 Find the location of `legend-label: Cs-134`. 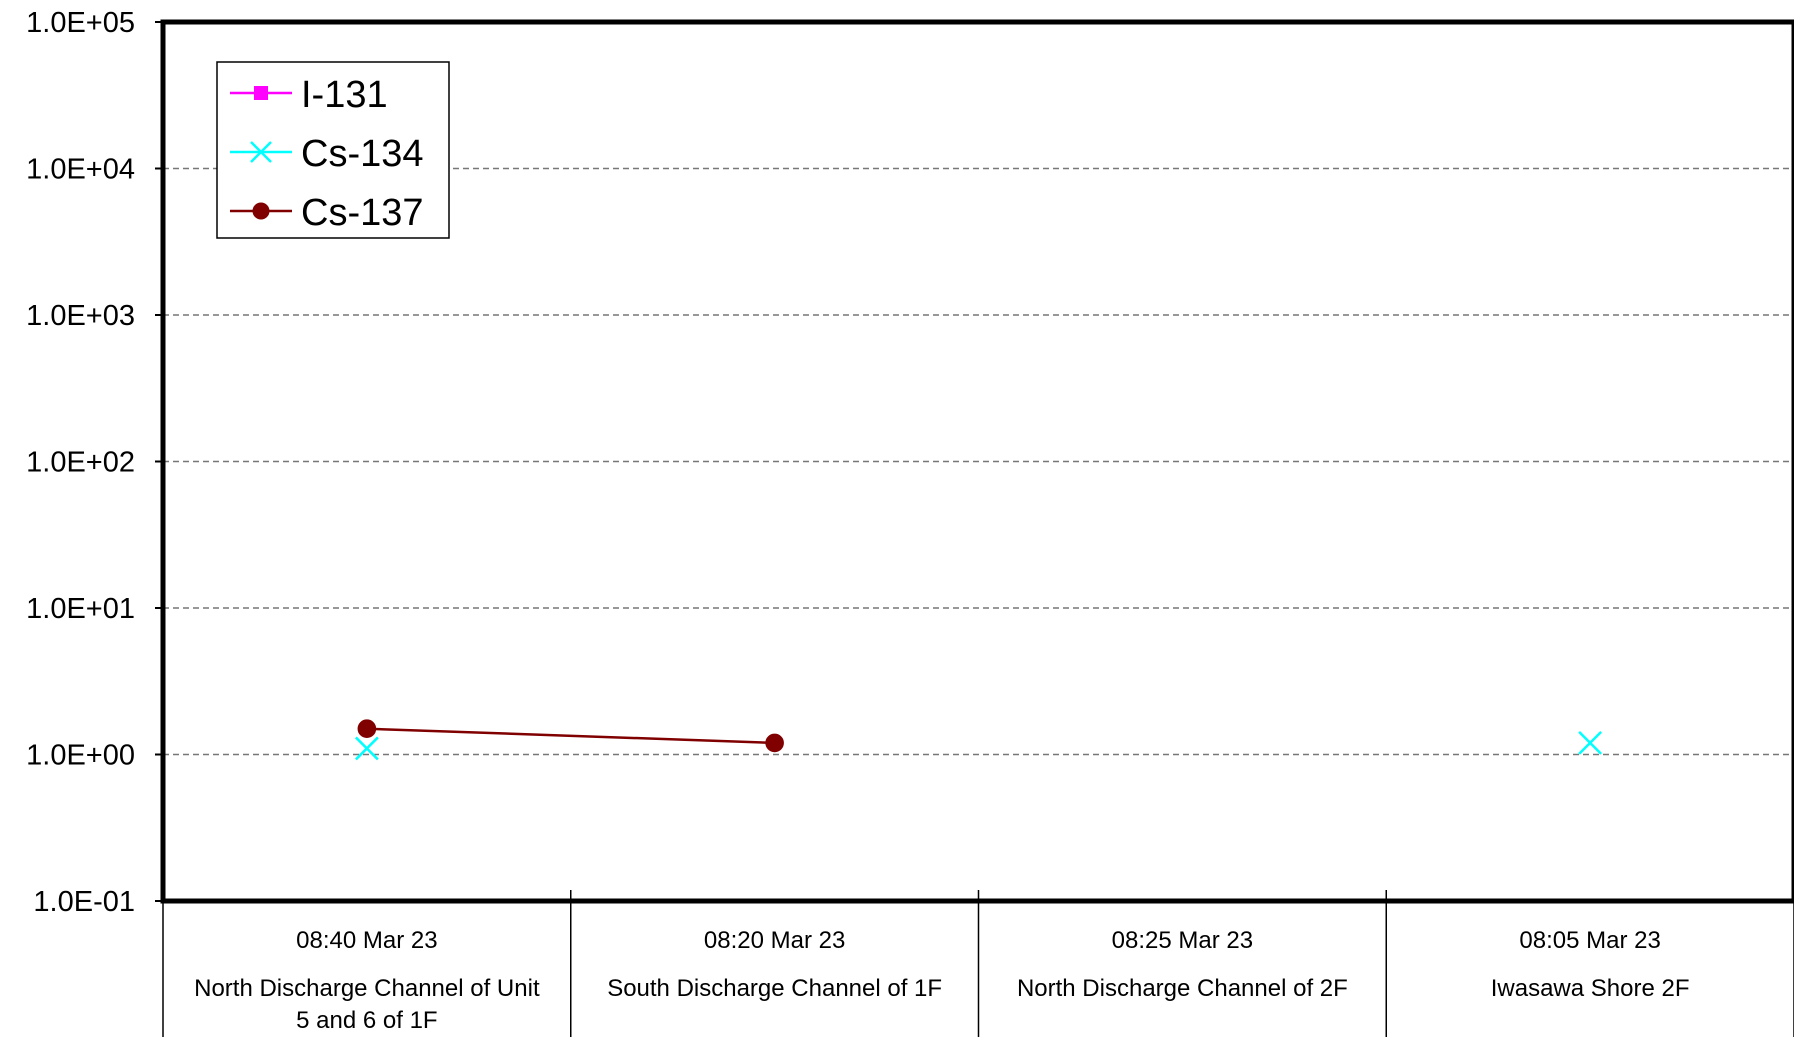

legend-label: Cs-134 is located at coordinates (362, 154).